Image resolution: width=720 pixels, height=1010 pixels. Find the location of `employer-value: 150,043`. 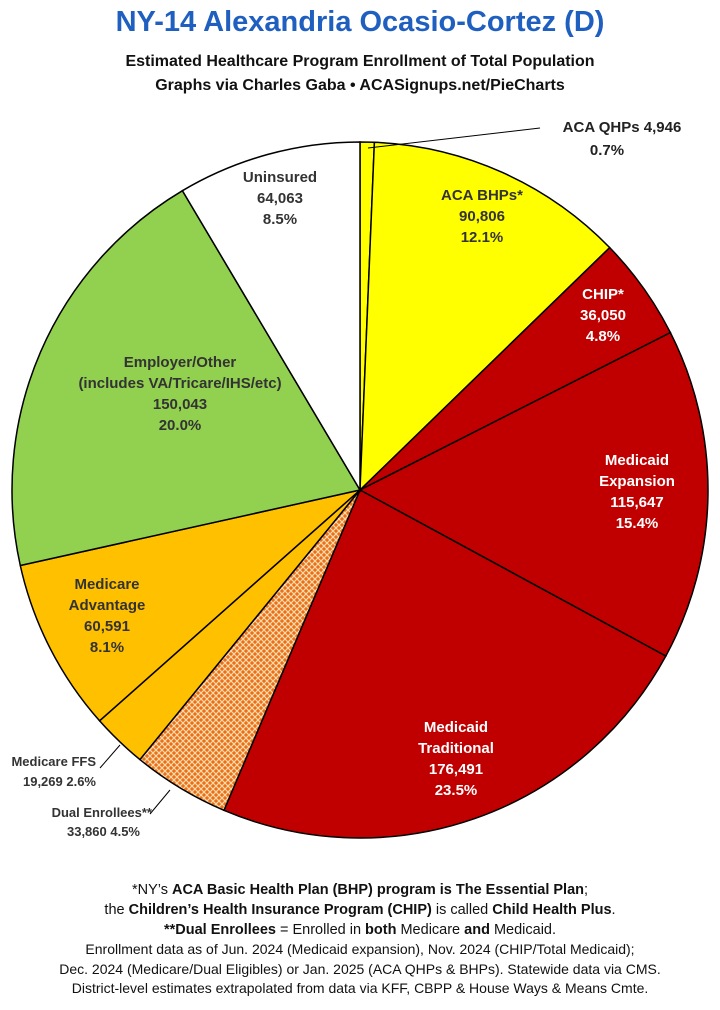

employer-value: 150,043 is located at coordinates (180, 404).